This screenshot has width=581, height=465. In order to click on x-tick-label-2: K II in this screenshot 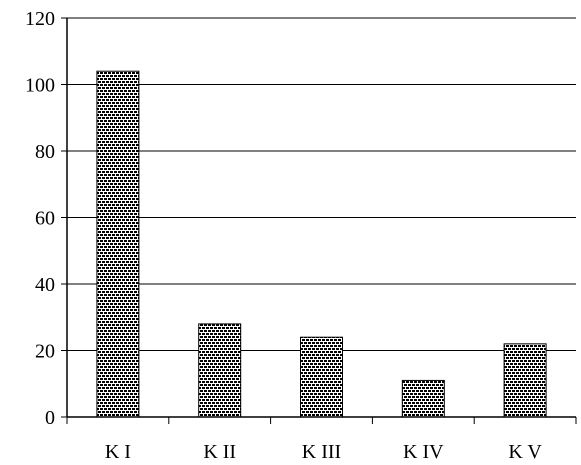, I will do `click(219, 452)`.